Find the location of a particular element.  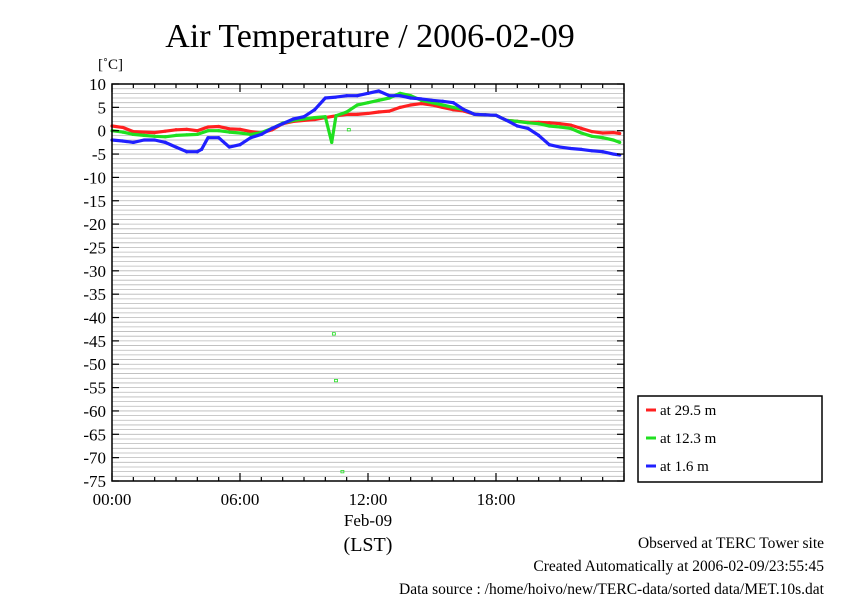

y-tick-label: 0 is located at coordinates (102, 131).